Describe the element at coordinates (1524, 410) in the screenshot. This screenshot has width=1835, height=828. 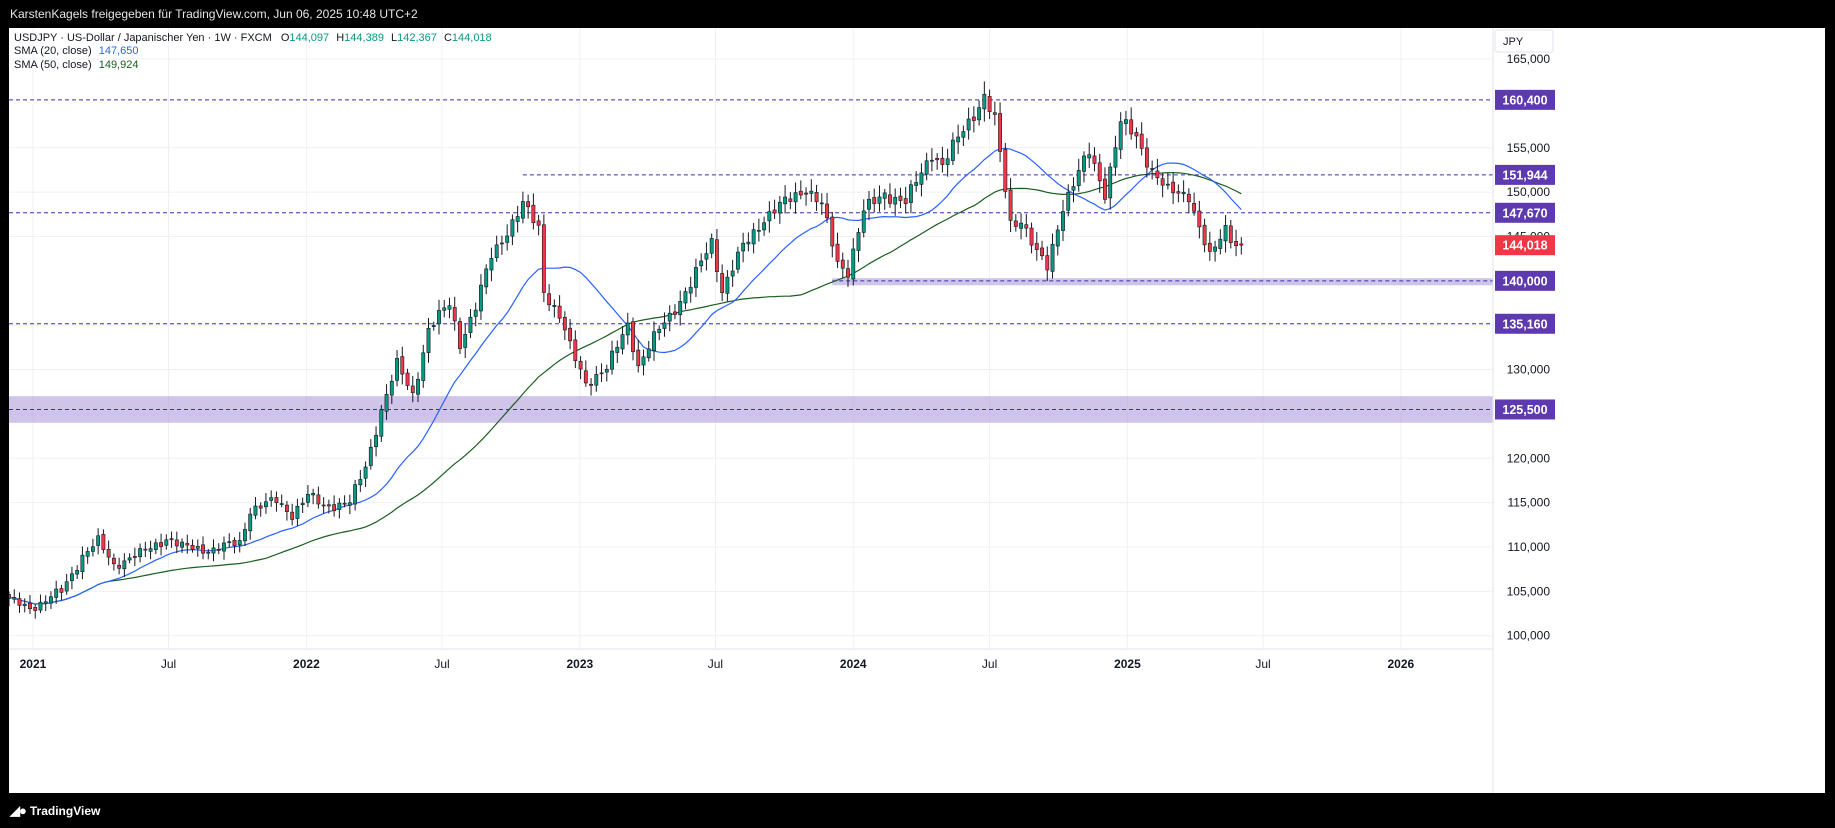
I see `level-badge-label: 125,500` at that location.